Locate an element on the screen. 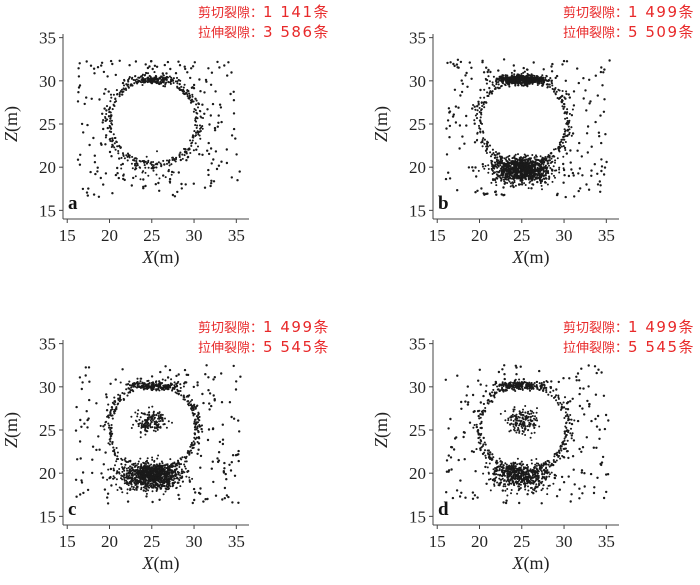  annotation-value: 5 509条 is located at coordinates (661, 32).